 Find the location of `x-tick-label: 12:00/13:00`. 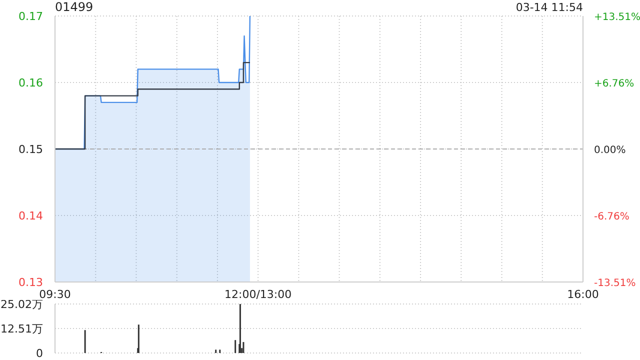

x-tick-label: 12:00/13:00 is located at coordinates (258, 294).